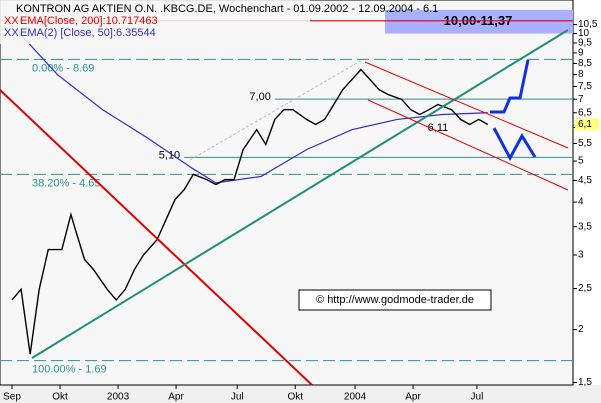 This screenshot has height=403, width=601. Describe the element at coordinates (259, 97) in the screenshot. I see `level-label: 7,00` at that location.